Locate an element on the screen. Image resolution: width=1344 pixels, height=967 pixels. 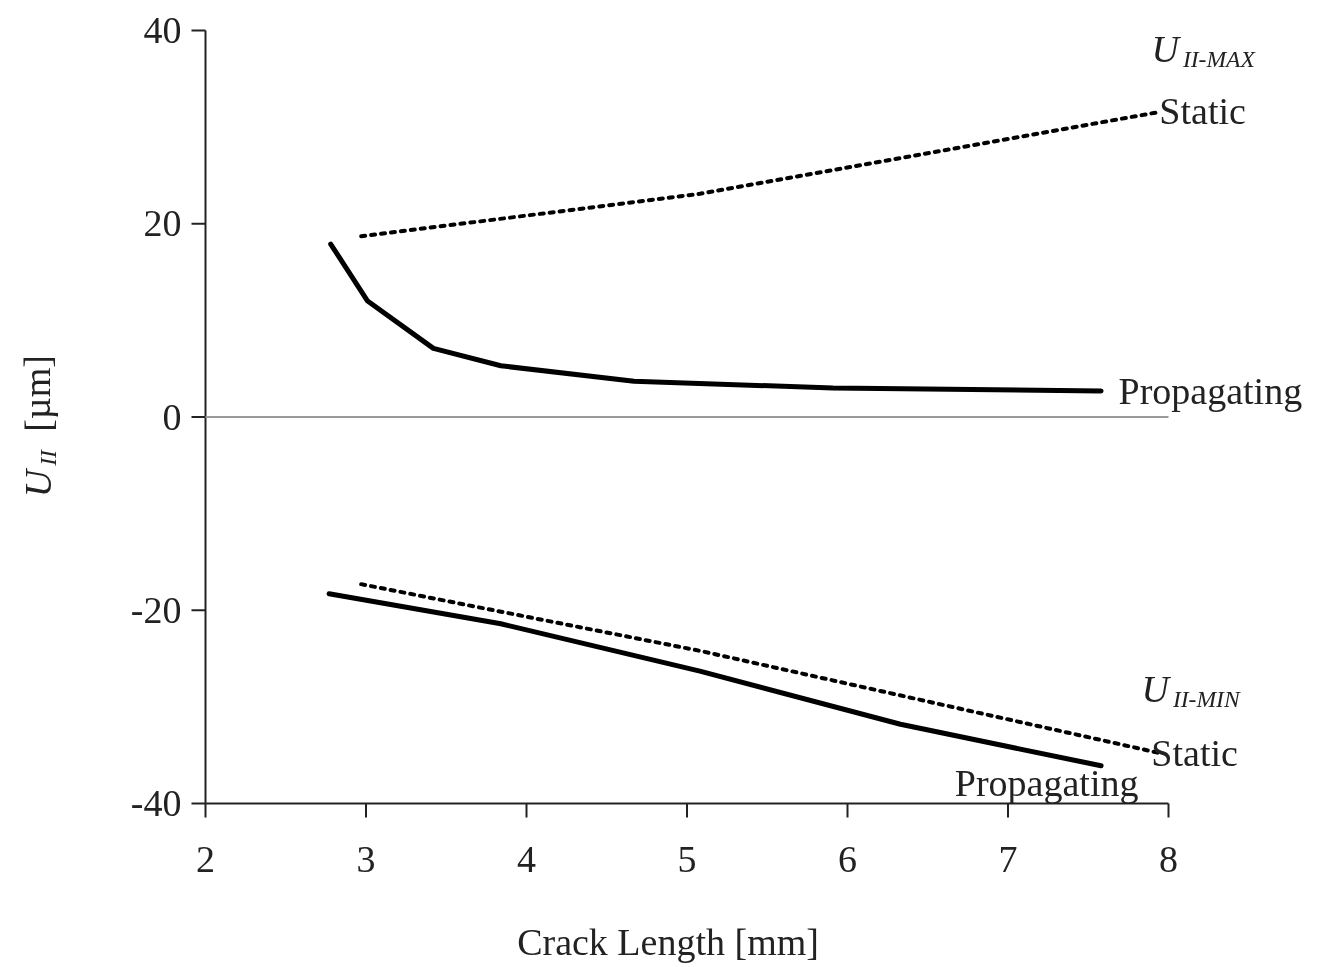
y-tick-label: 0 is located at coordinates (172, 416).